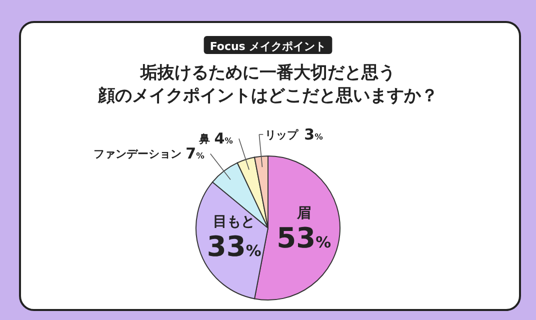 This screenshot has height=320, width=536. What do you see at coordinates (282, 135) in the screenshot?
I see `slice-label: リップ` at bounding box center [282, 135].